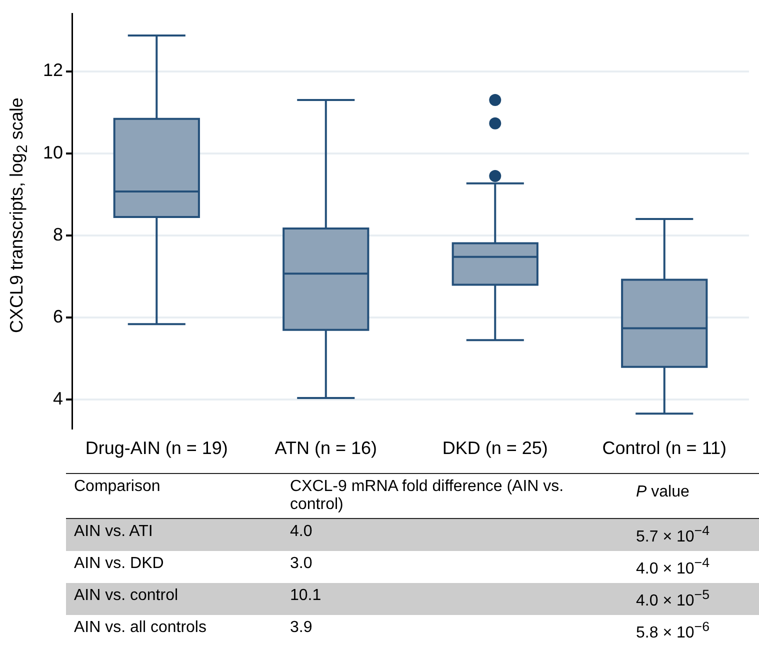 This screenshot has height=653, width=759. Describe the element at coordinates (495, 448) in the screenshot. I see `x-tick-label: DKD (n = 25)` at that location.